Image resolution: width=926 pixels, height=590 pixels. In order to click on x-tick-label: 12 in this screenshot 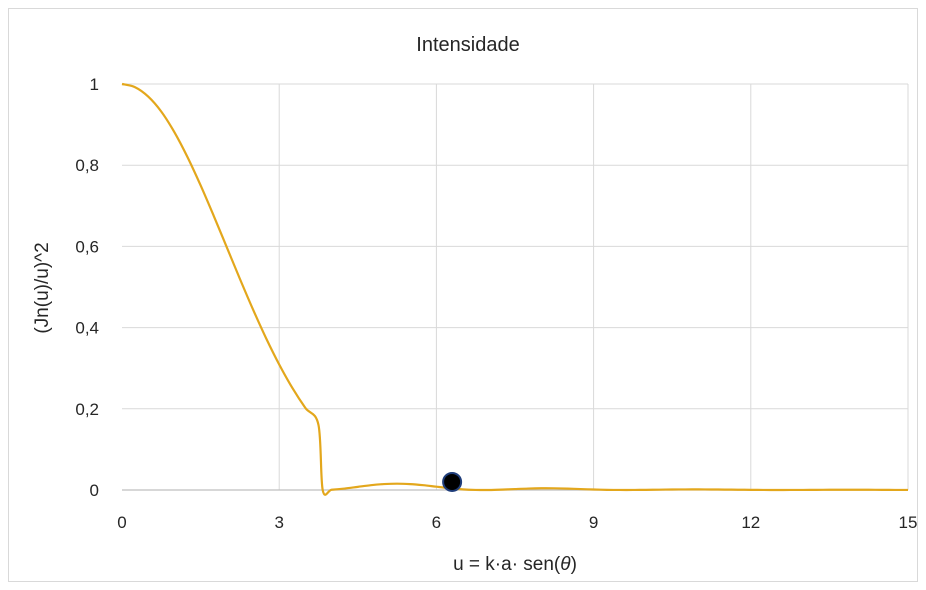, I will do `click(750, 522)`.